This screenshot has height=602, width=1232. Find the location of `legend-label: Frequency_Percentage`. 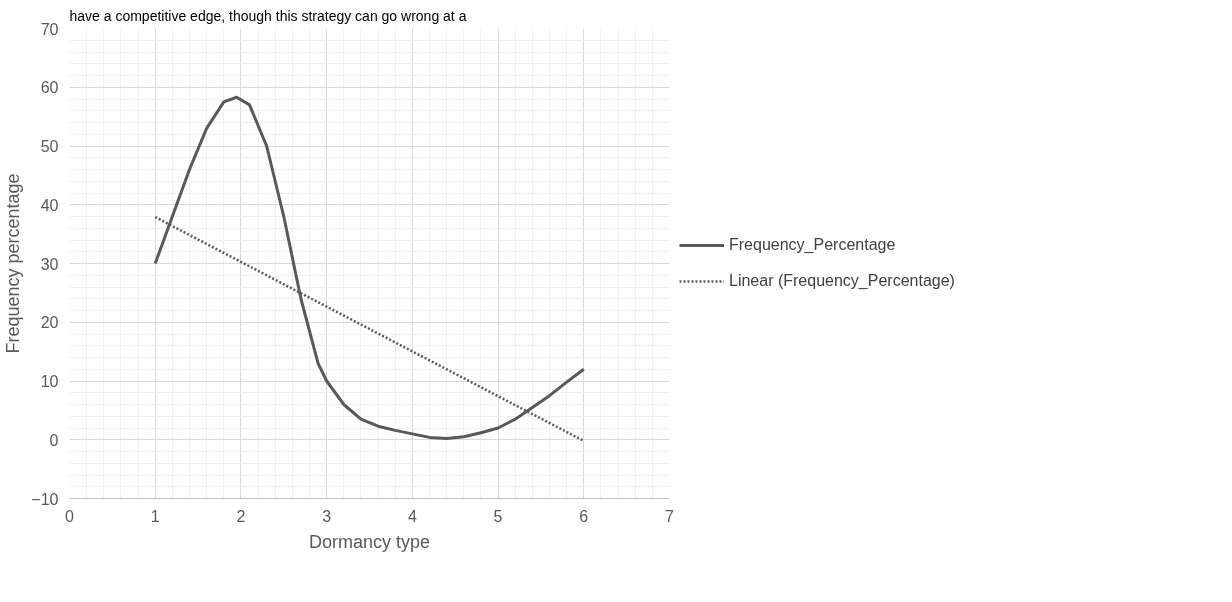

legend-label: Frequency_Percentage is located at coordinates (812, 245).